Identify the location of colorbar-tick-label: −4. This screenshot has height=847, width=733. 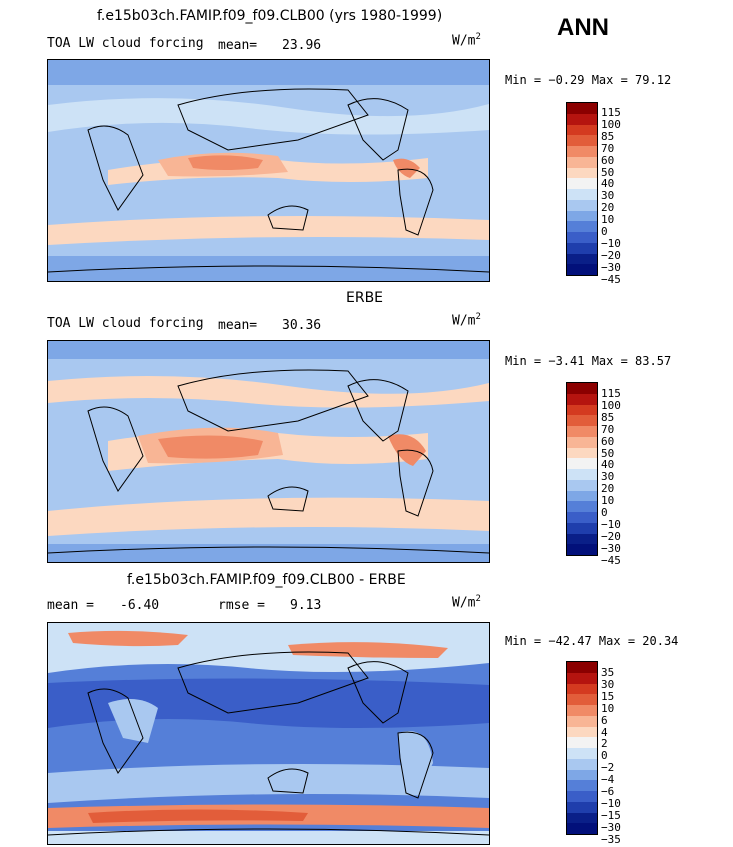
(608, 780).